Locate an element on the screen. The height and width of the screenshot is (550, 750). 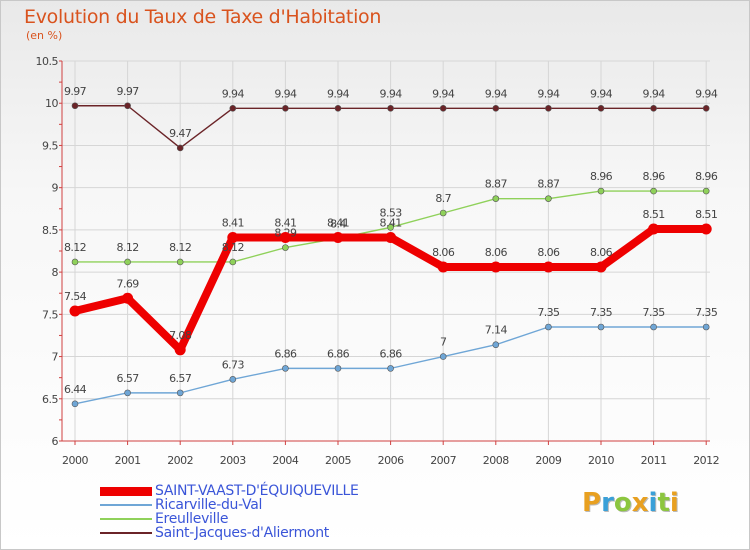
chart-subtitle: (en %) is located at coordinates (44, 35).